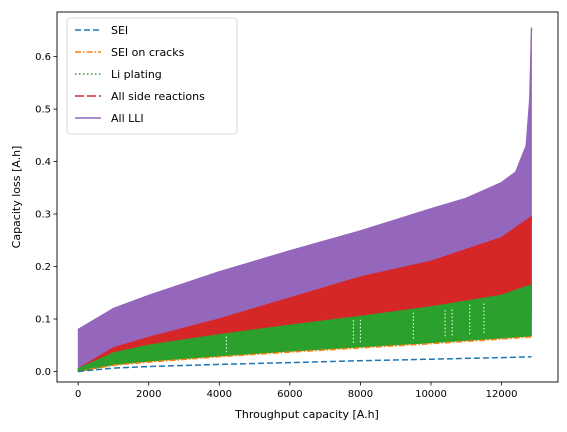 This screenshot has height=432, width=567. Describe the element at coordinates (119, 30) in the screenshot. I see `legend-label: SEI` at that location.